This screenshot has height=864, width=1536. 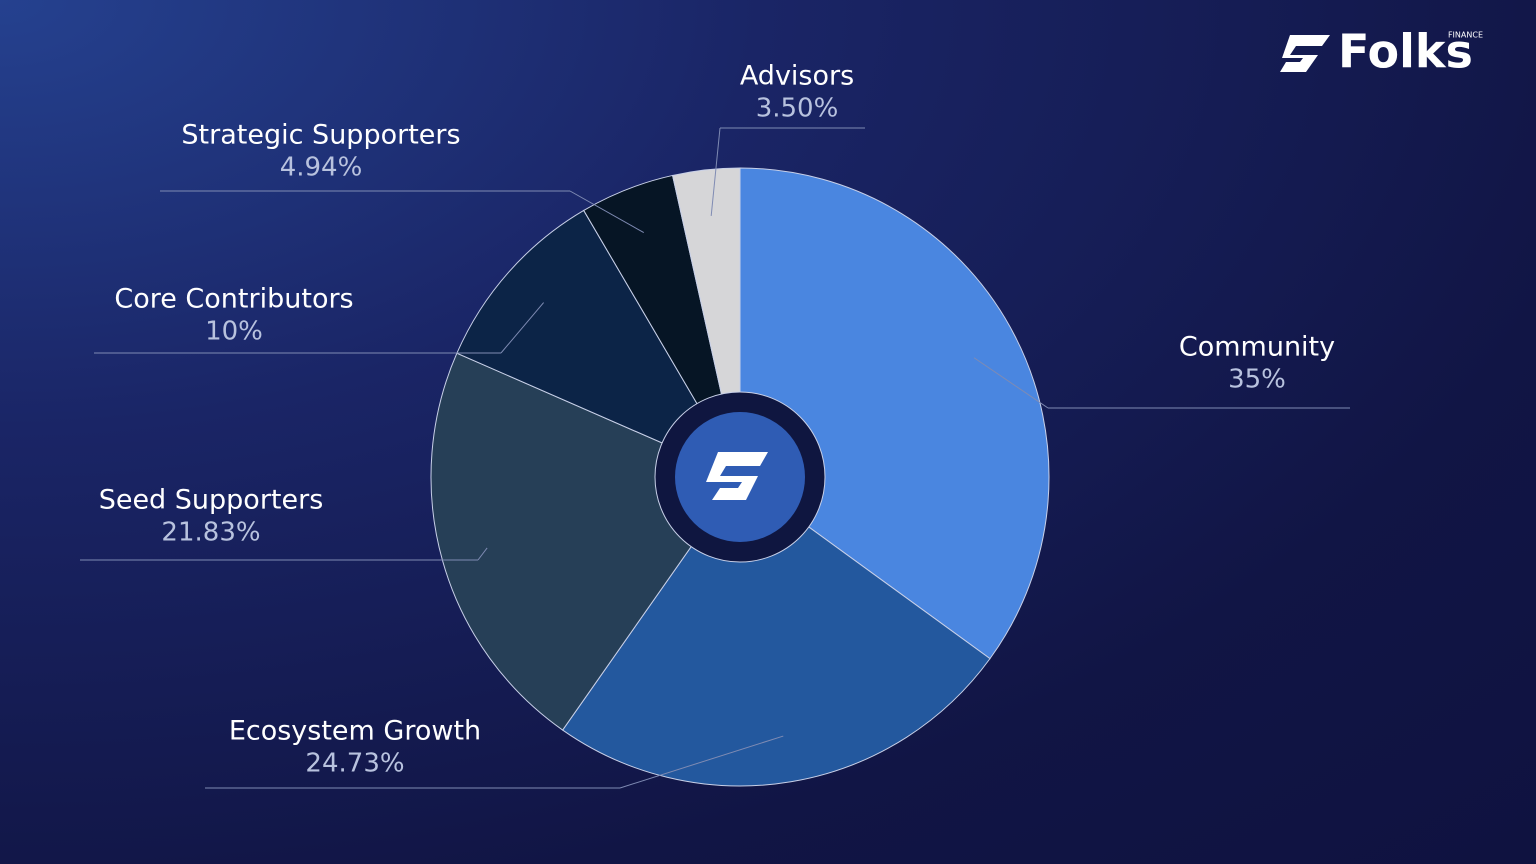 I want to click on slice-value: 35%, so click(x=1257, y=380).